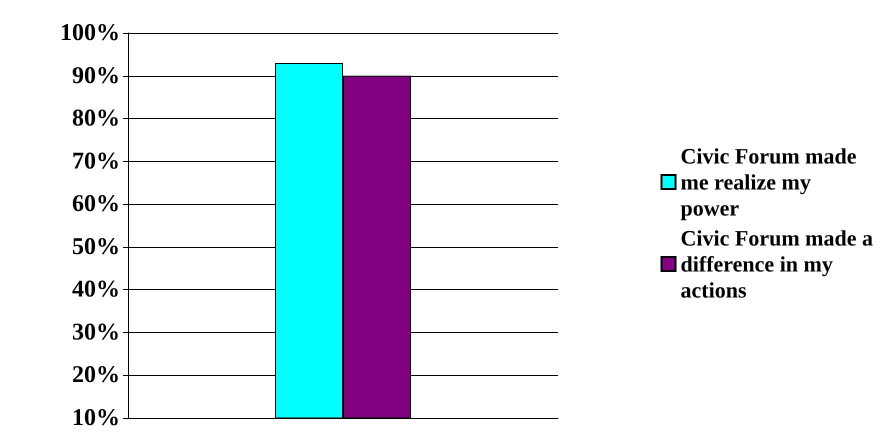  Describe the element at coordinates (96, 289) in the screenshot. I see `y-tick-label: 40%` at that location.